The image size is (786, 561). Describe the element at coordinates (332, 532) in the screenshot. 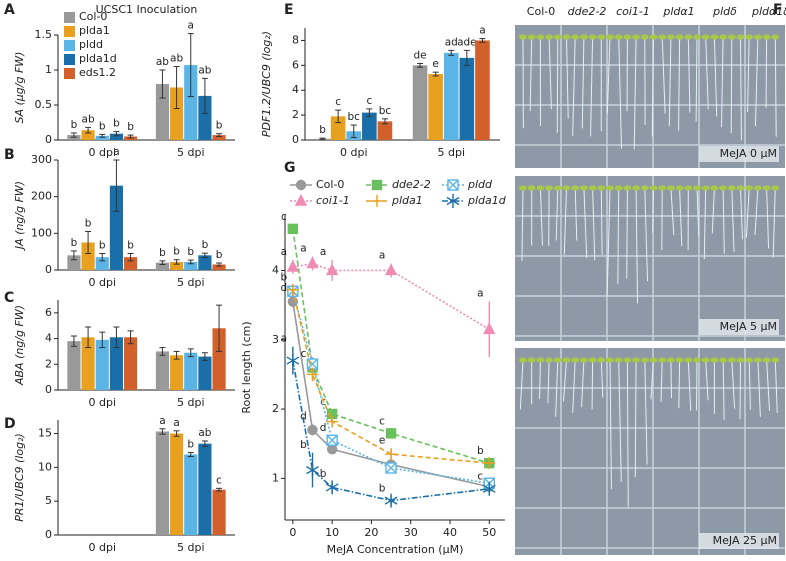

I see `x-tick-label: 10` at that location.